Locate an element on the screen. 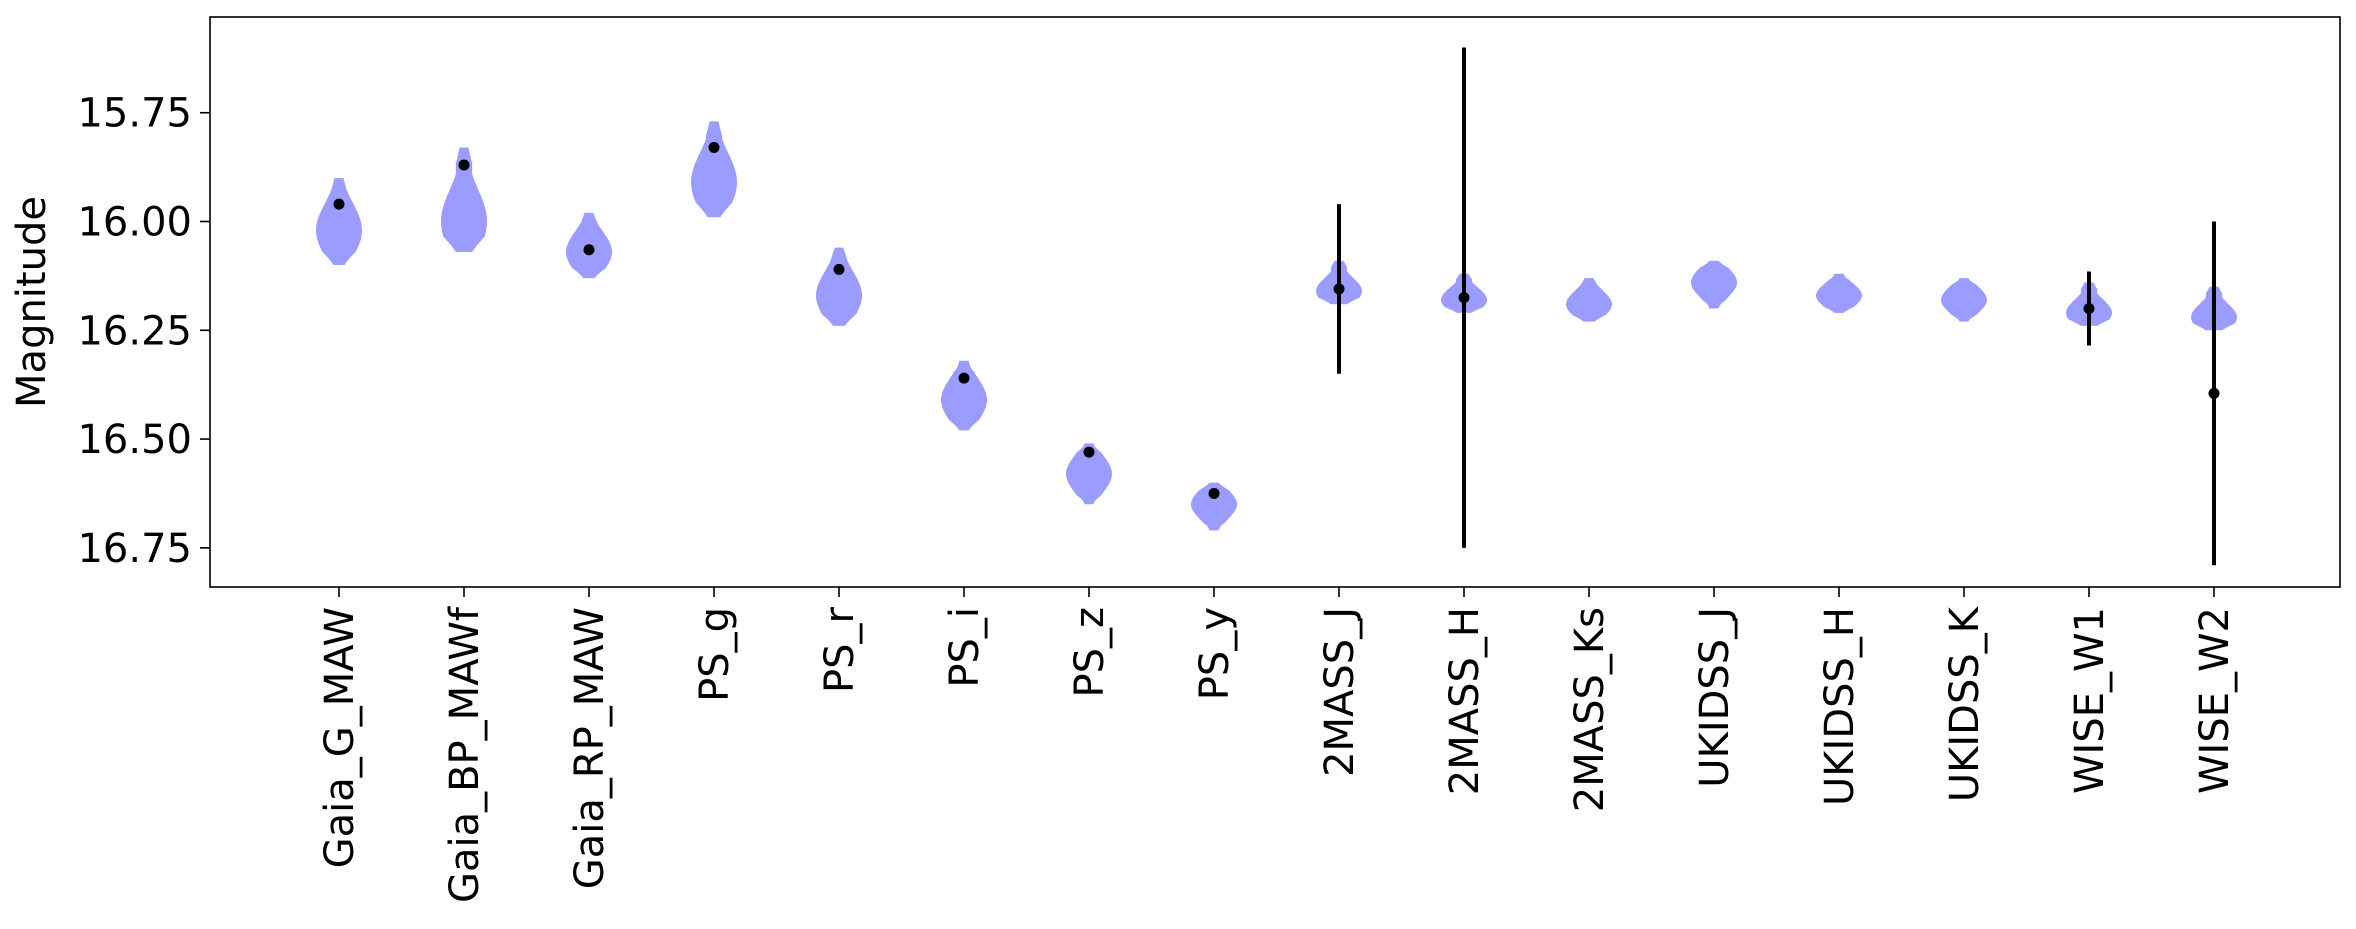  point-2MASS_J is located at coordinates (1339, 289).